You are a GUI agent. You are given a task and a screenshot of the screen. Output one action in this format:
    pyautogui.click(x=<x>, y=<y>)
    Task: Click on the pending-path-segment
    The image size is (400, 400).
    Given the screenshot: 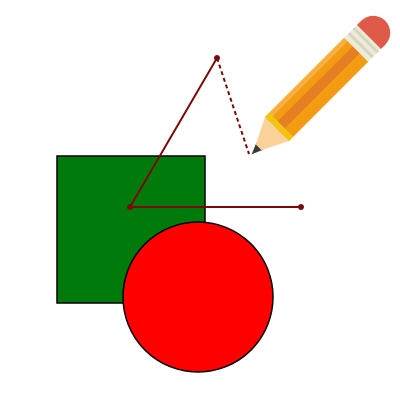 What is the action you would take?
    pyautogui.click(x=233, y=106)
    